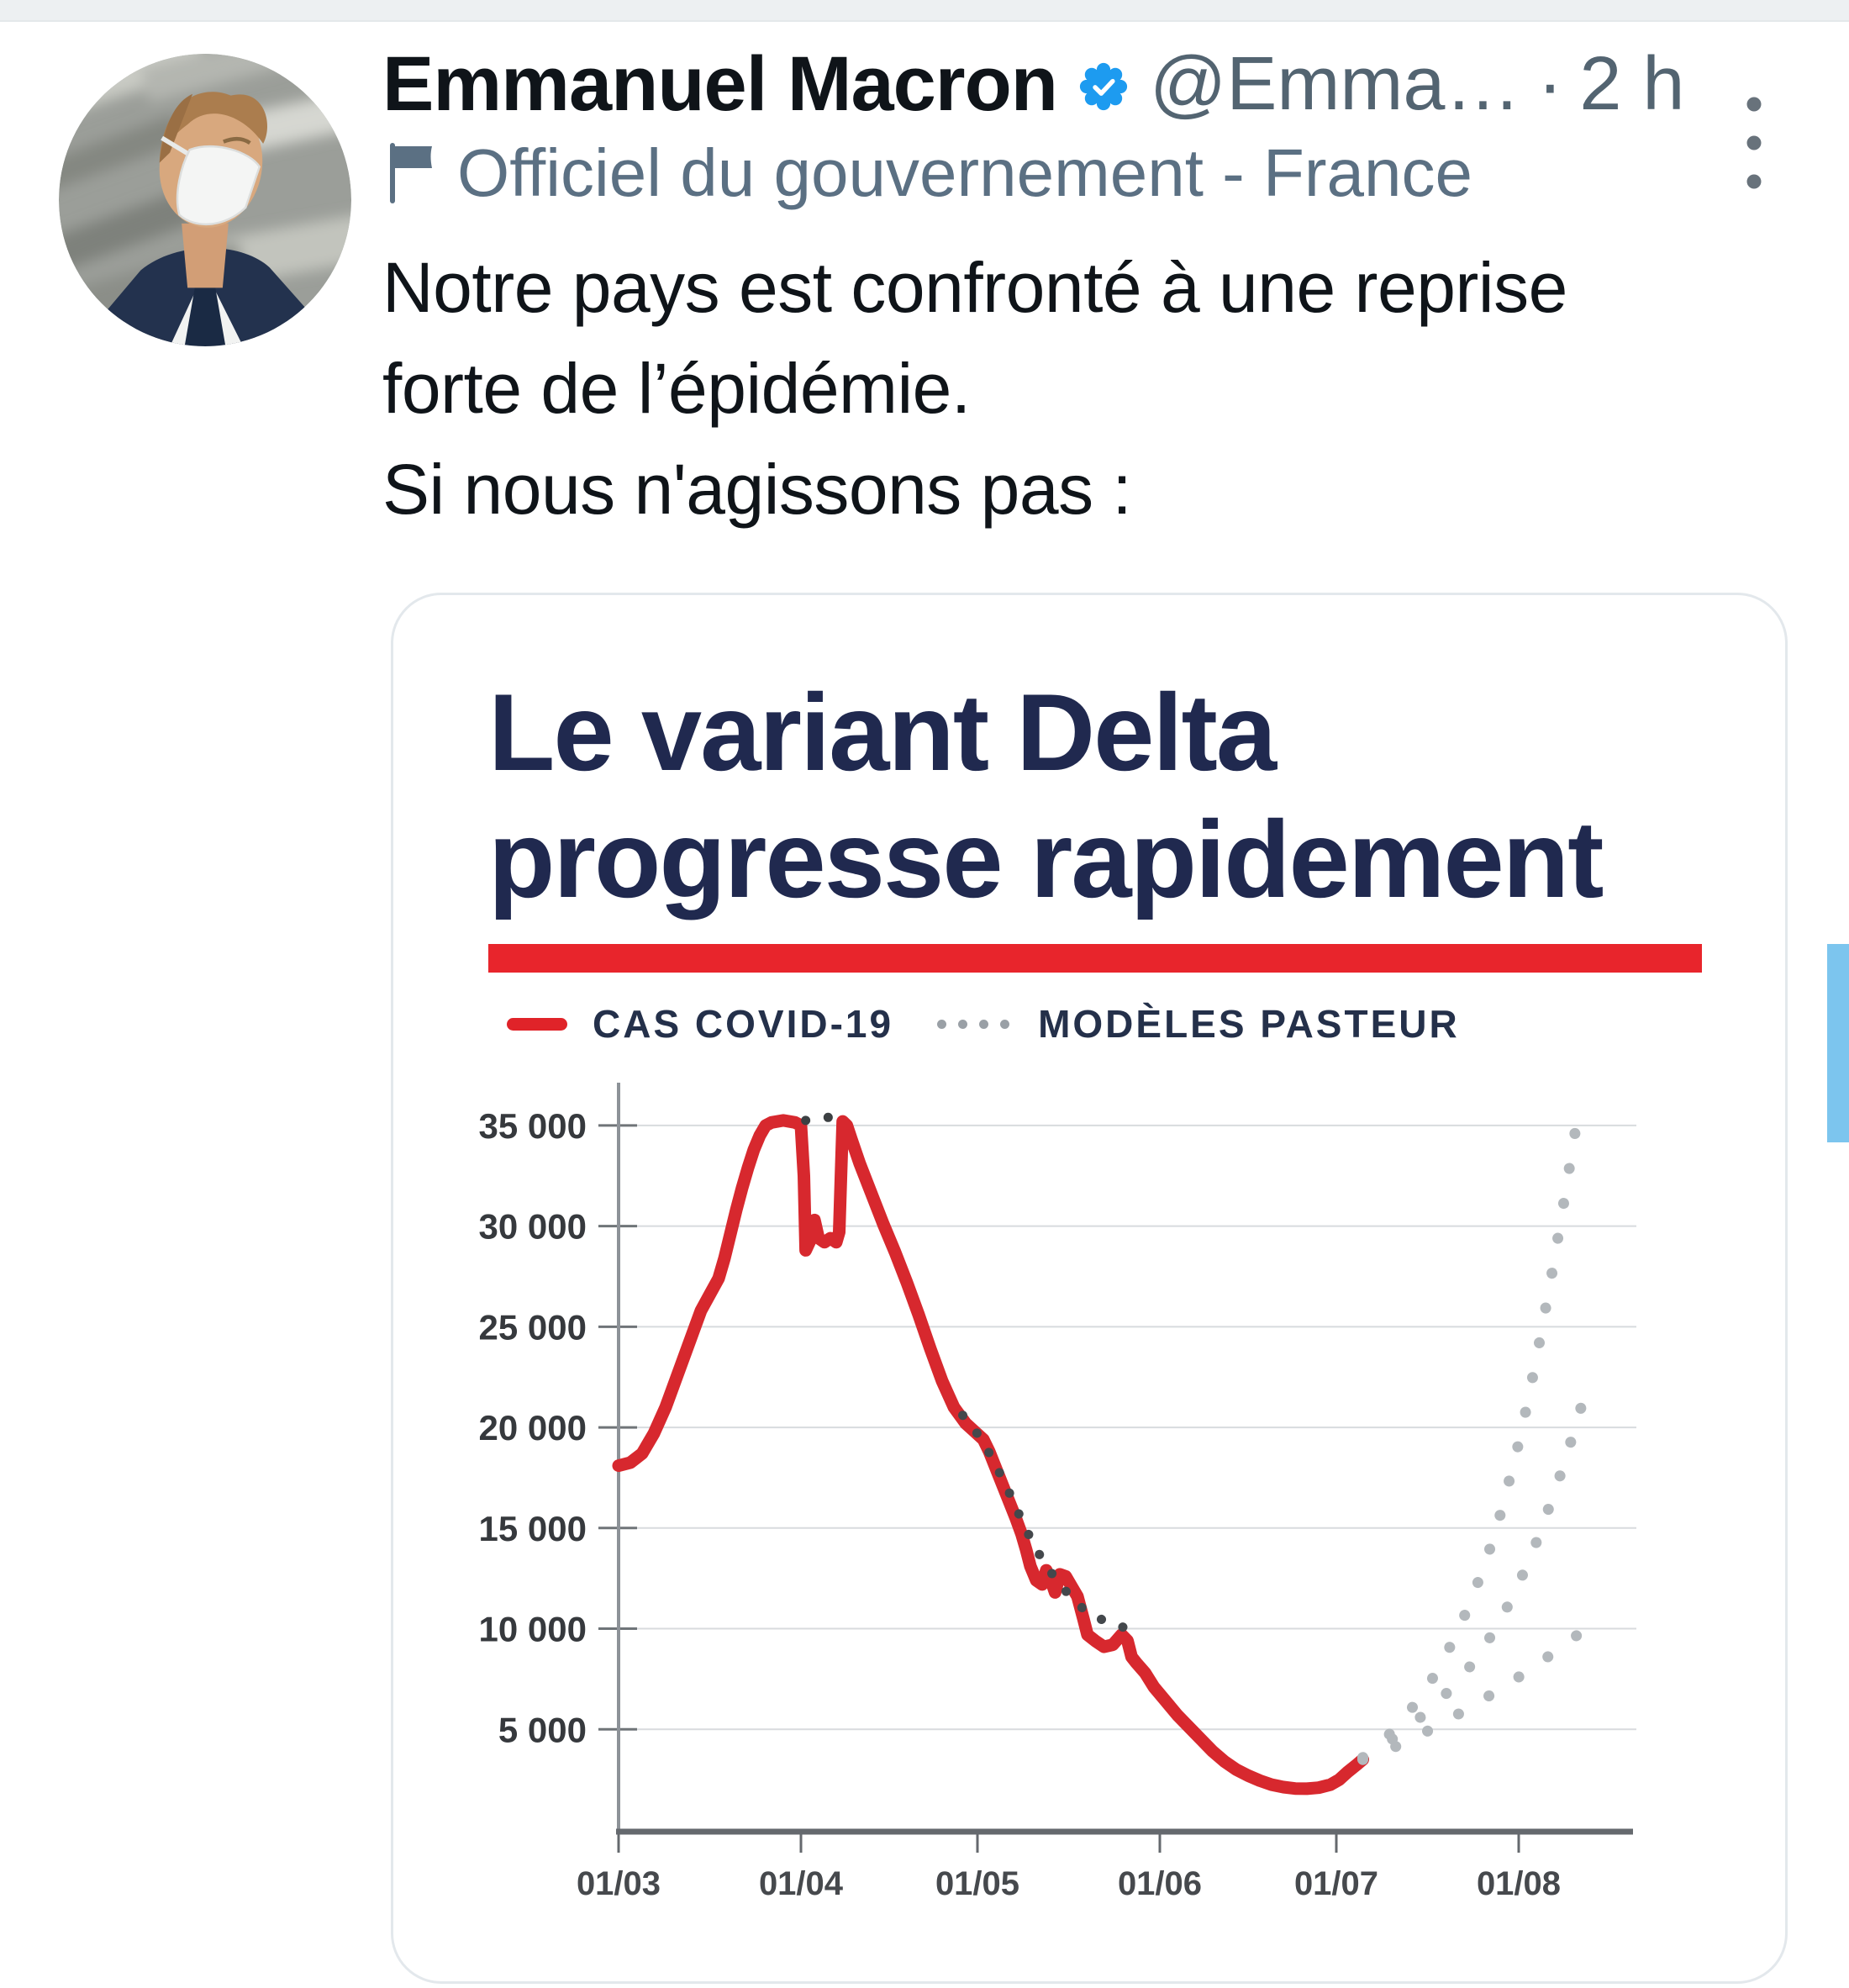 The image size is (1849, 1988). What do you see at coordinates (973, 1024) in the screenshot?
I see `legend-dots-marker` at bounding box center [973, 1024].